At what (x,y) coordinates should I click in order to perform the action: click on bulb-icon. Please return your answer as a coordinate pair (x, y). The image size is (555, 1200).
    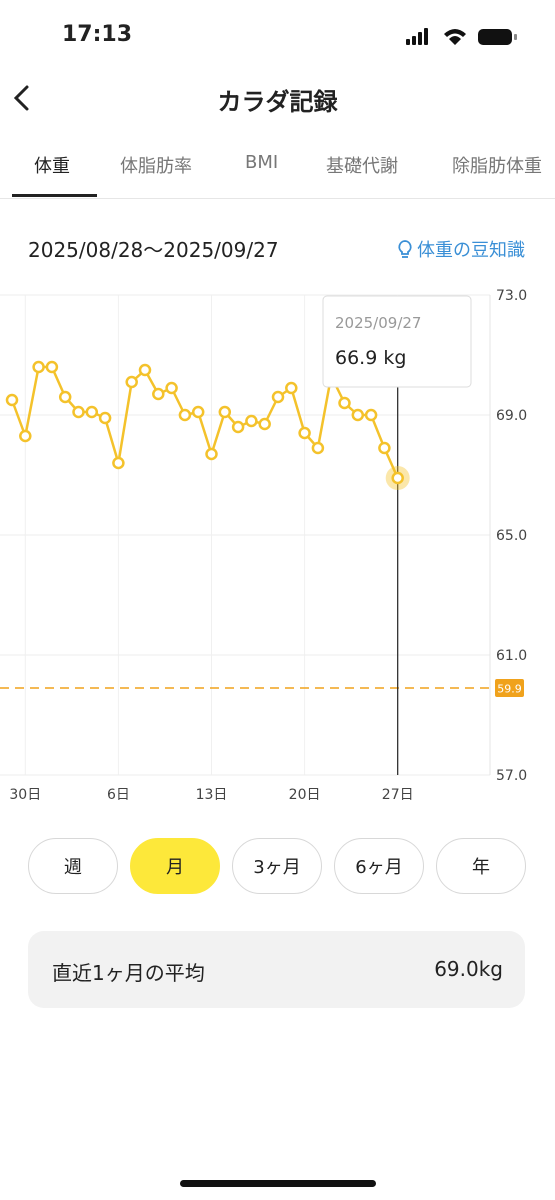
    Looking at the image, I should click on (405, 249).